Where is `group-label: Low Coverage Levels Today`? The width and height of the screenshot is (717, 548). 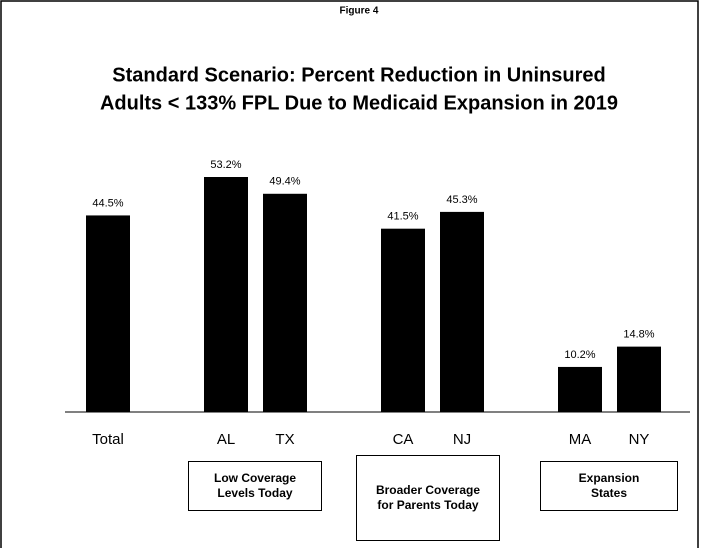
group-label: Low Coverage Levels Today is located at coordinates (255, 486).